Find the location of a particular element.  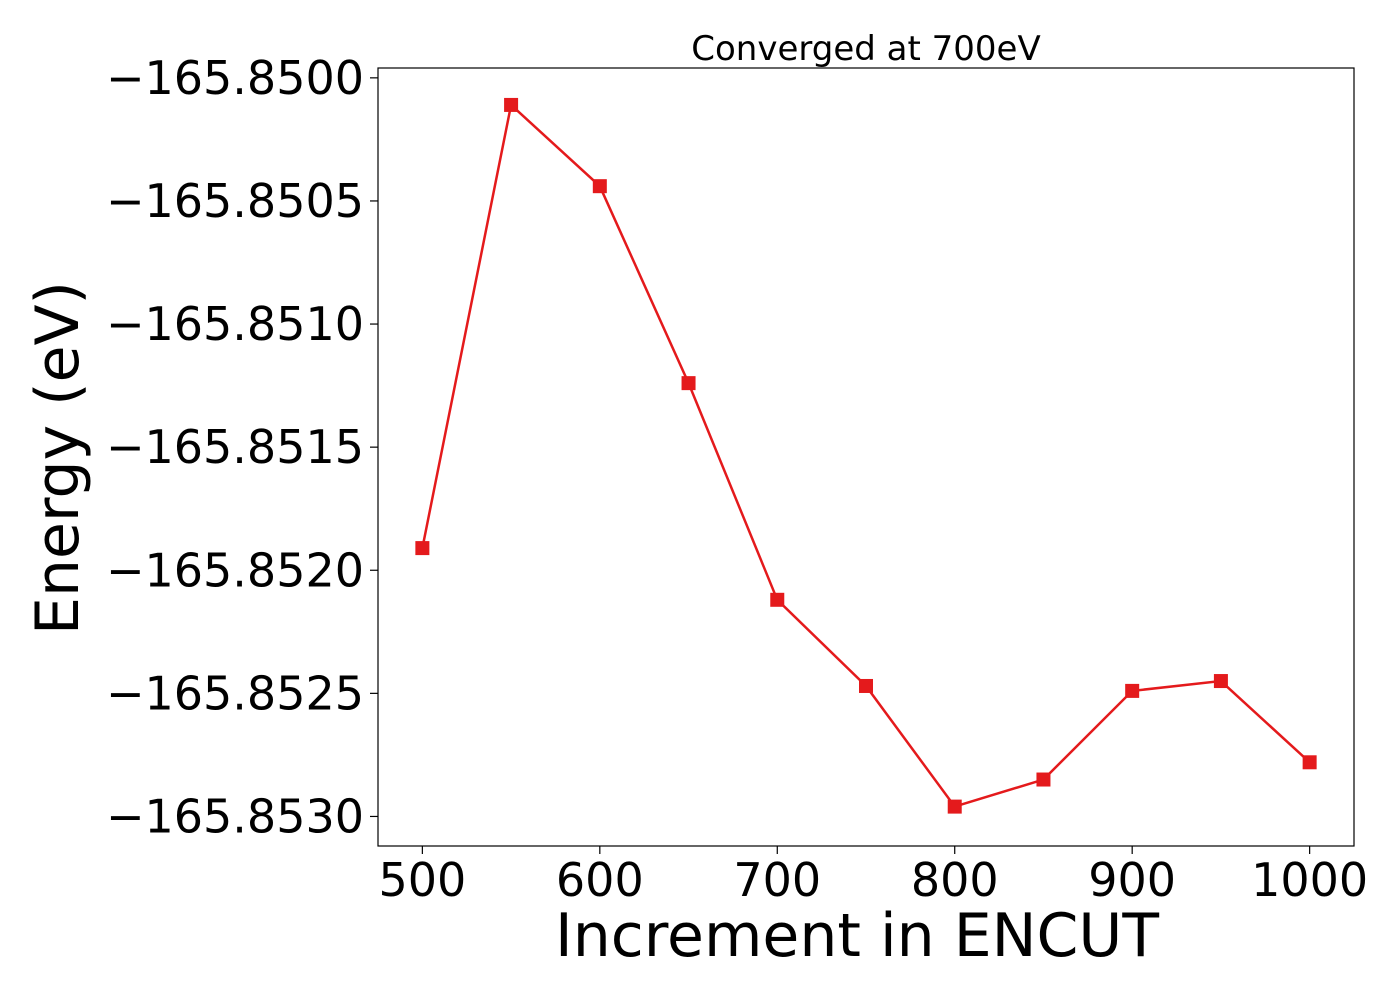

y-tick-label: −165.8525 is located at coordinates (235, 693).